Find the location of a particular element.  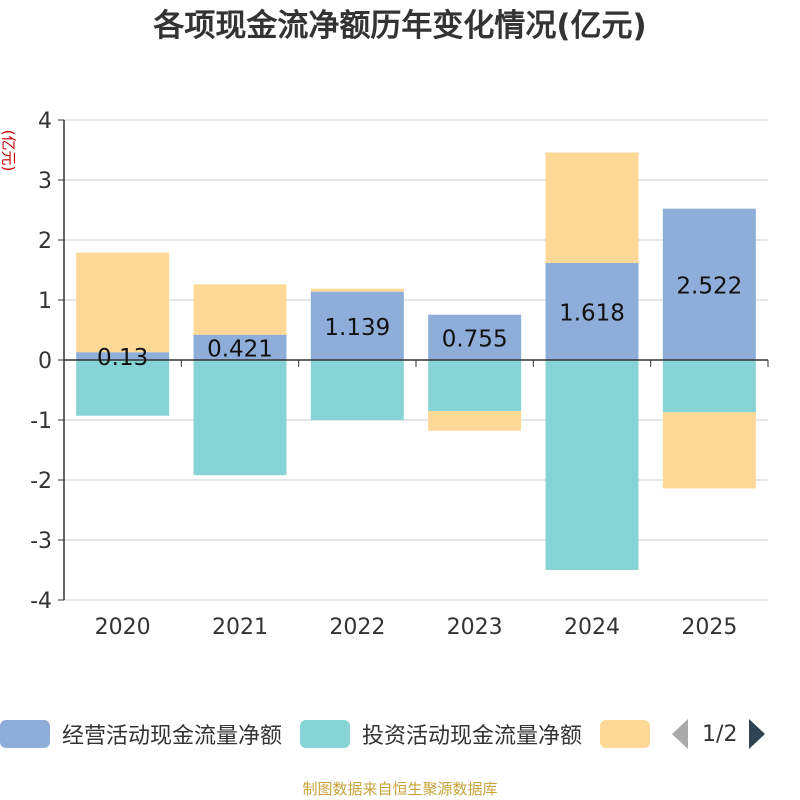

legend-item-operating: 经营活动现金流量净额 is located at coordinates (141, 734).